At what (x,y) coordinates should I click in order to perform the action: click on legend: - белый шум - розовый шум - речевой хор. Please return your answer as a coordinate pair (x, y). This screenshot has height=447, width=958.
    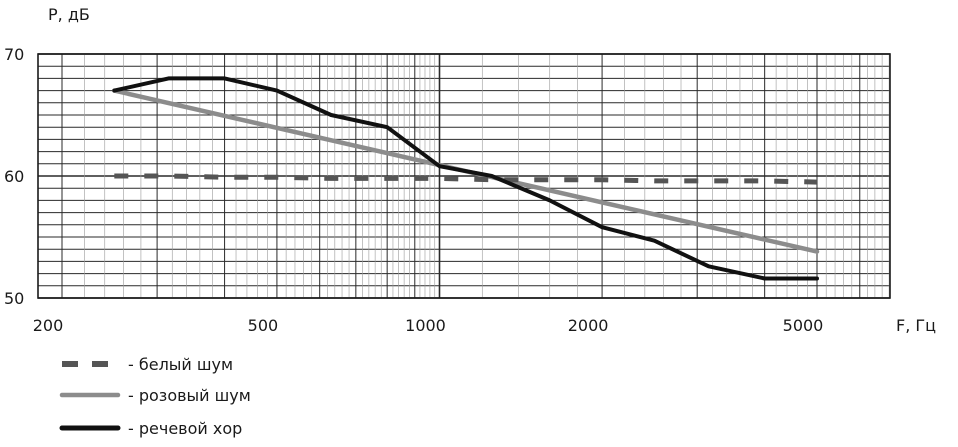
    Looking at the image, I should click on (155, 396).